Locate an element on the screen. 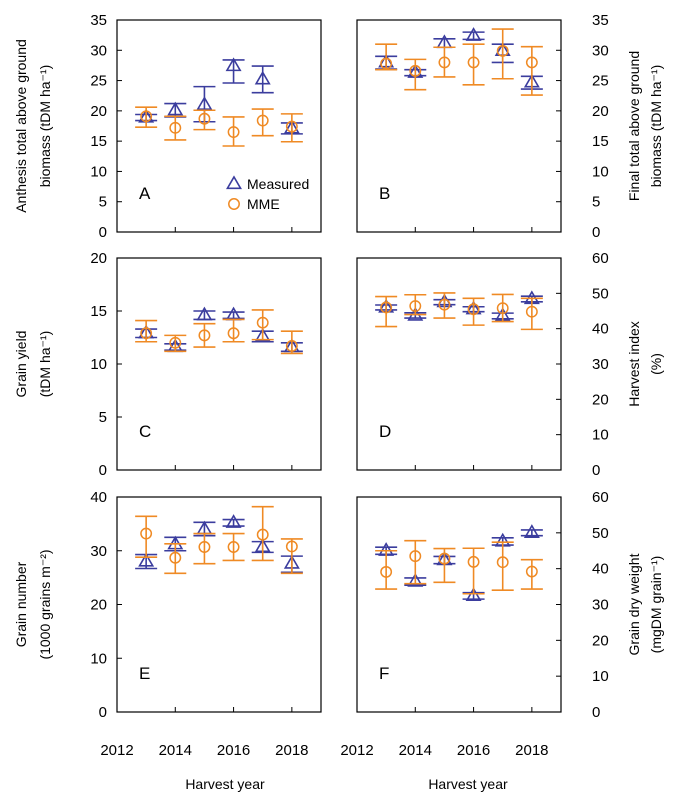 The height and width of the screenshot is (795, 695). panel-letter: E is located at coordinates (144, 673).